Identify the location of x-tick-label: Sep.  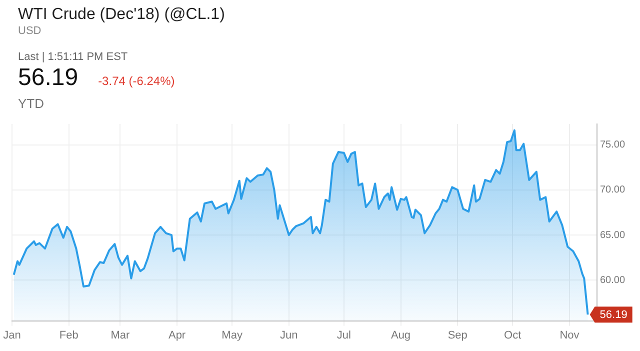
(458, 335).